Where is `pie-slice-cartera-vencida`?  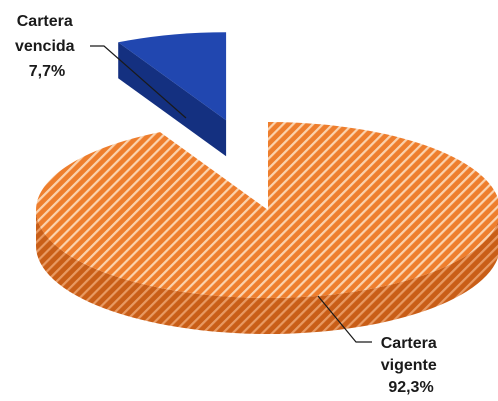 pie-slice-cartera-vencida is located at coordinates (172, 94).